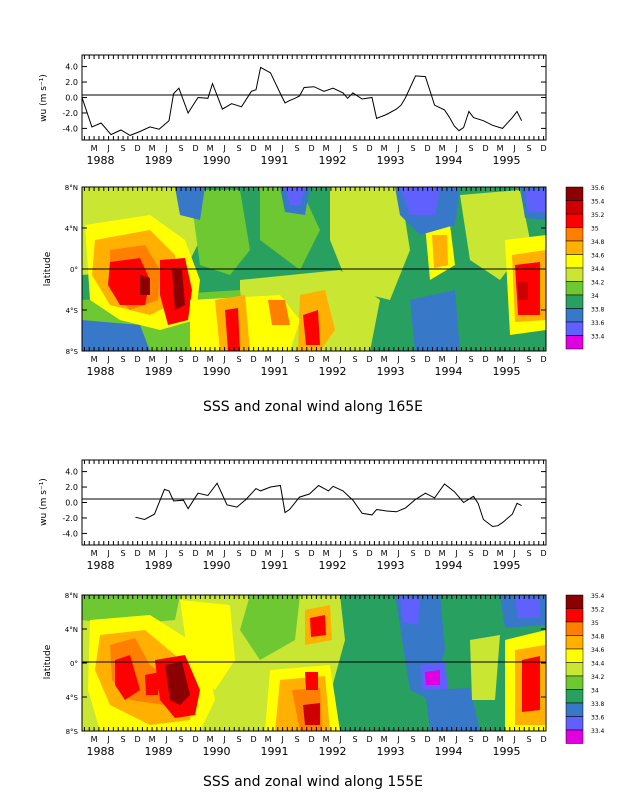  What do you see at coordinates (217, 371) in the screenshot?
I see `year-tick-label: 1990` at bounding box center [217, 371].